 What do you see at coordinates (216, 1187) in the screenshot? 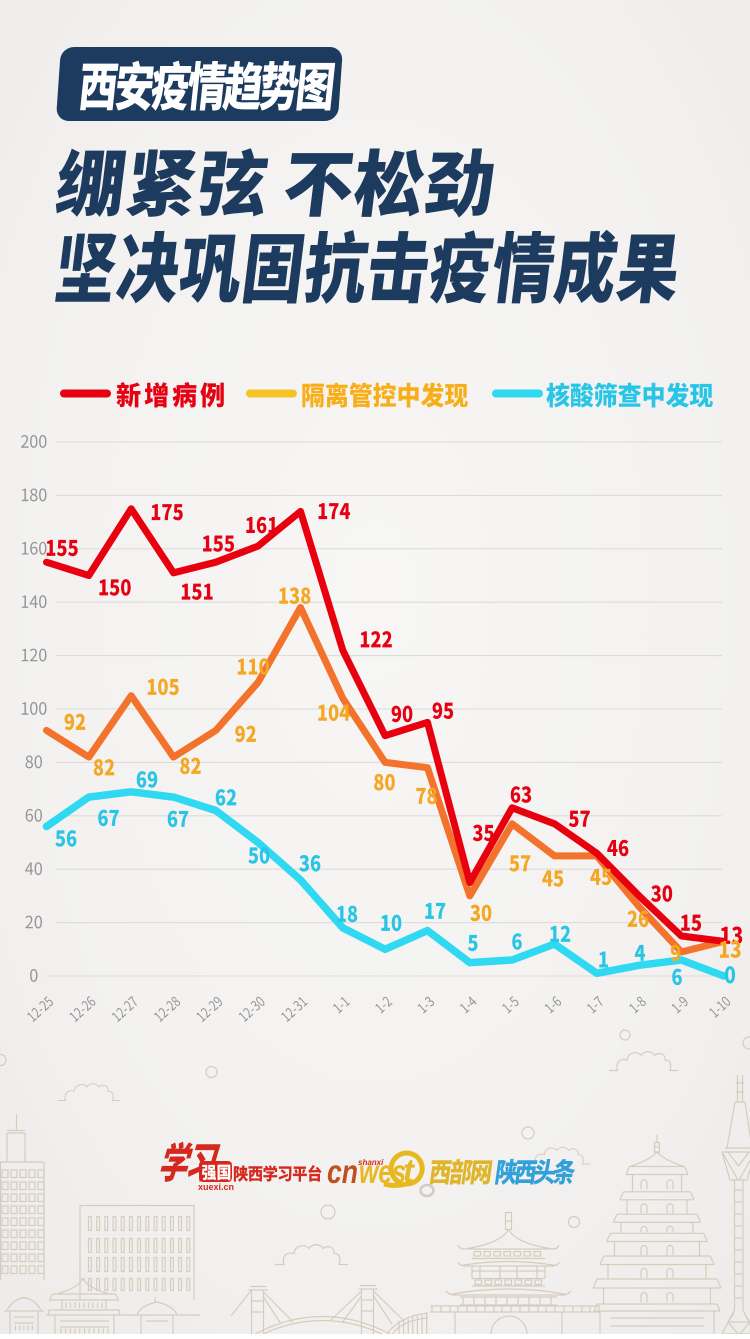
I see `svg-text: xuexi.cn` at bounding box center [216, 1187].